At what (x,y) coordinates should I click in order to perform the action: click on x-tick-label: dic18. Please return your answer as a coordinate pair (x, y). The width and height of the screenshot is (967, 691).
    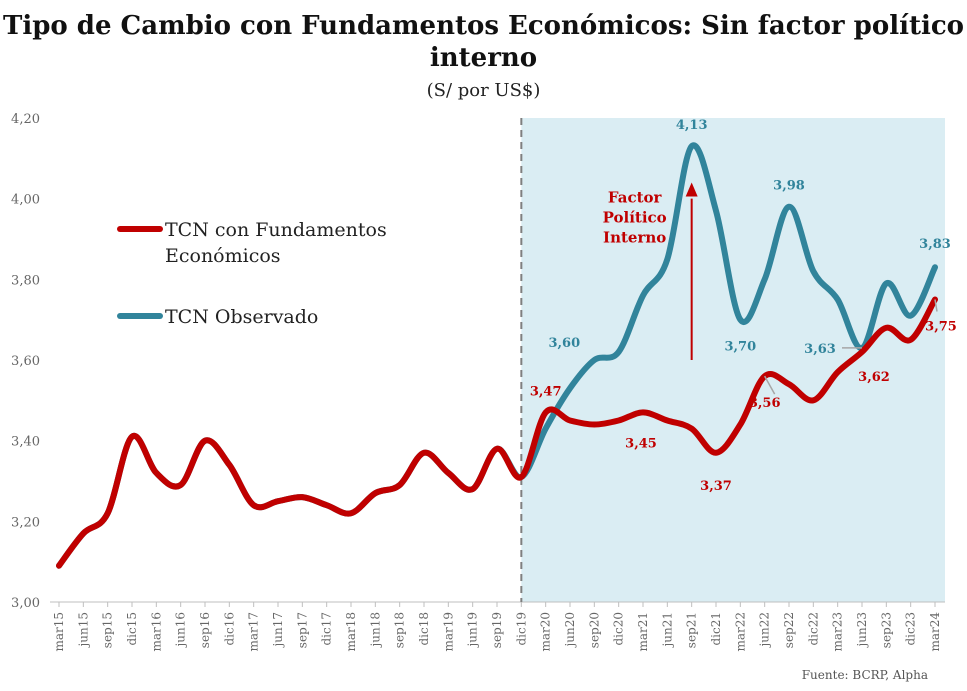
    Looking at the image, I should click on (424, 629).